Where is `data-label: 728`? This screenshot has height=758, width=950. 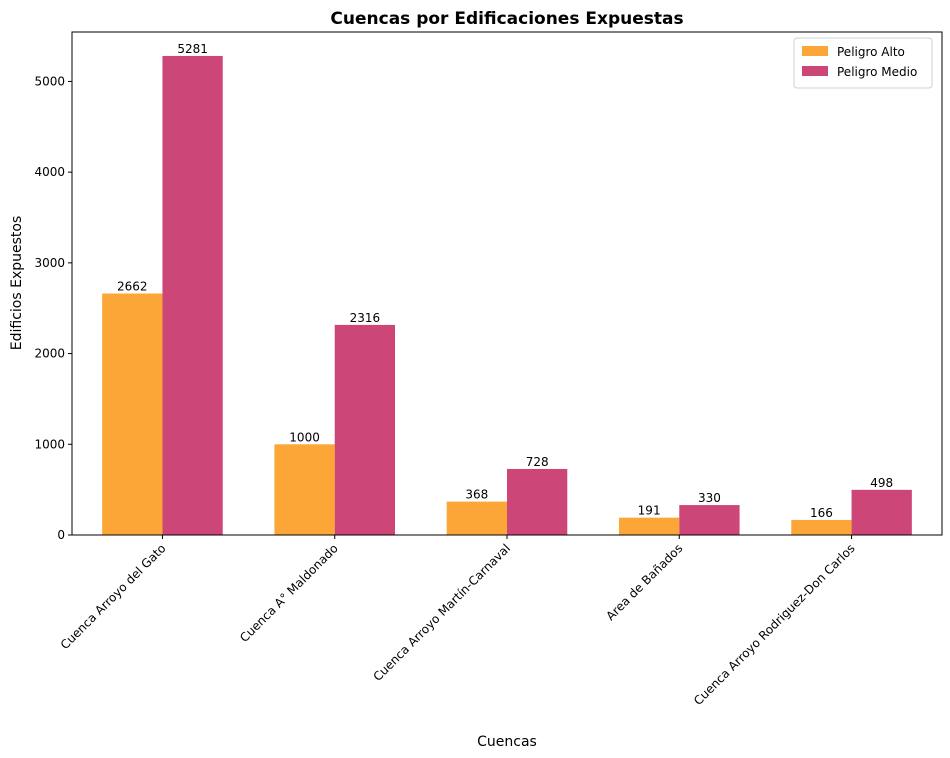
data-label: 728 is located at coordinates (537, 462).